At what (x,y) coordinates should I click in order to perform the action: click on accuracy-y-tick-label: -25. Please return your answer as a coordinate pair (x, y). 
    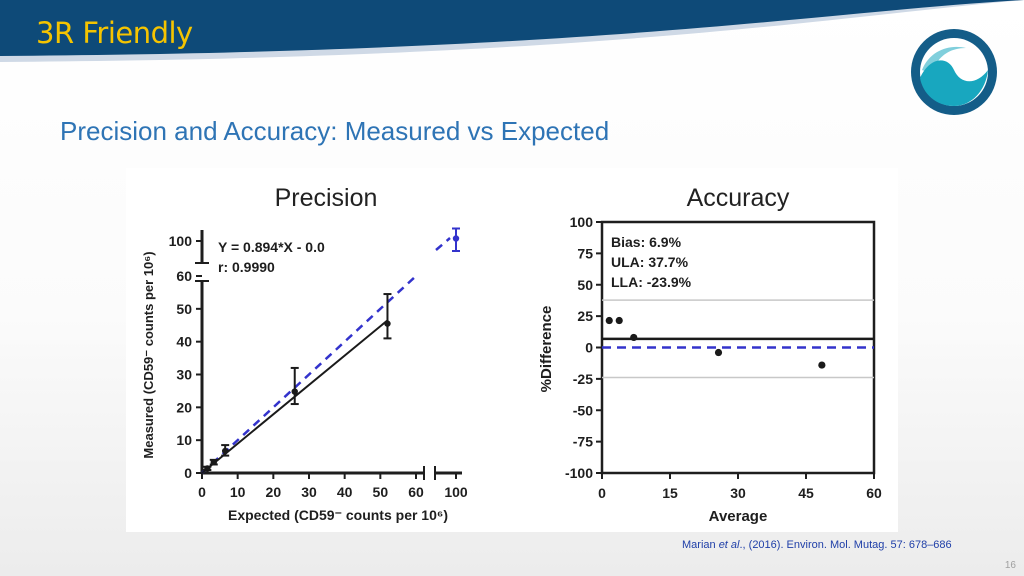
    Looking at the image, I should click on (583, 379).